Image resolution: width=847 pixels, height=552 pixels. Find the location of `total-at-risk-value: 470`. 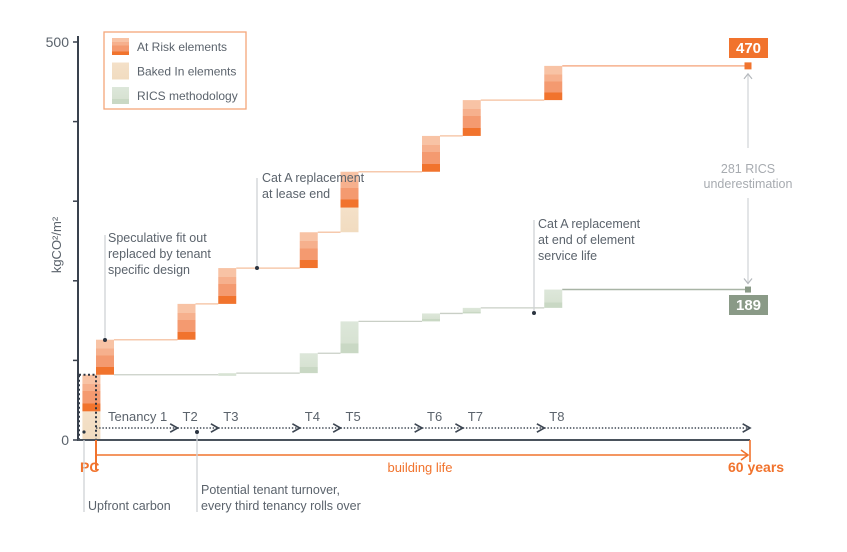

total-at-risk-value: 470 is located at coordinates (748, 48).